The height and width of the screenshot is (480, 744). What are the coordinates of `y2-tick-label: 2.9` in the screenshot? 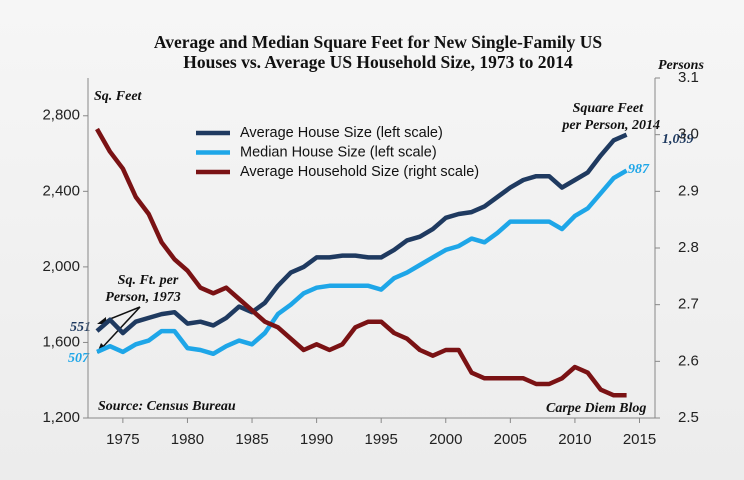 It's located at (688, 190).